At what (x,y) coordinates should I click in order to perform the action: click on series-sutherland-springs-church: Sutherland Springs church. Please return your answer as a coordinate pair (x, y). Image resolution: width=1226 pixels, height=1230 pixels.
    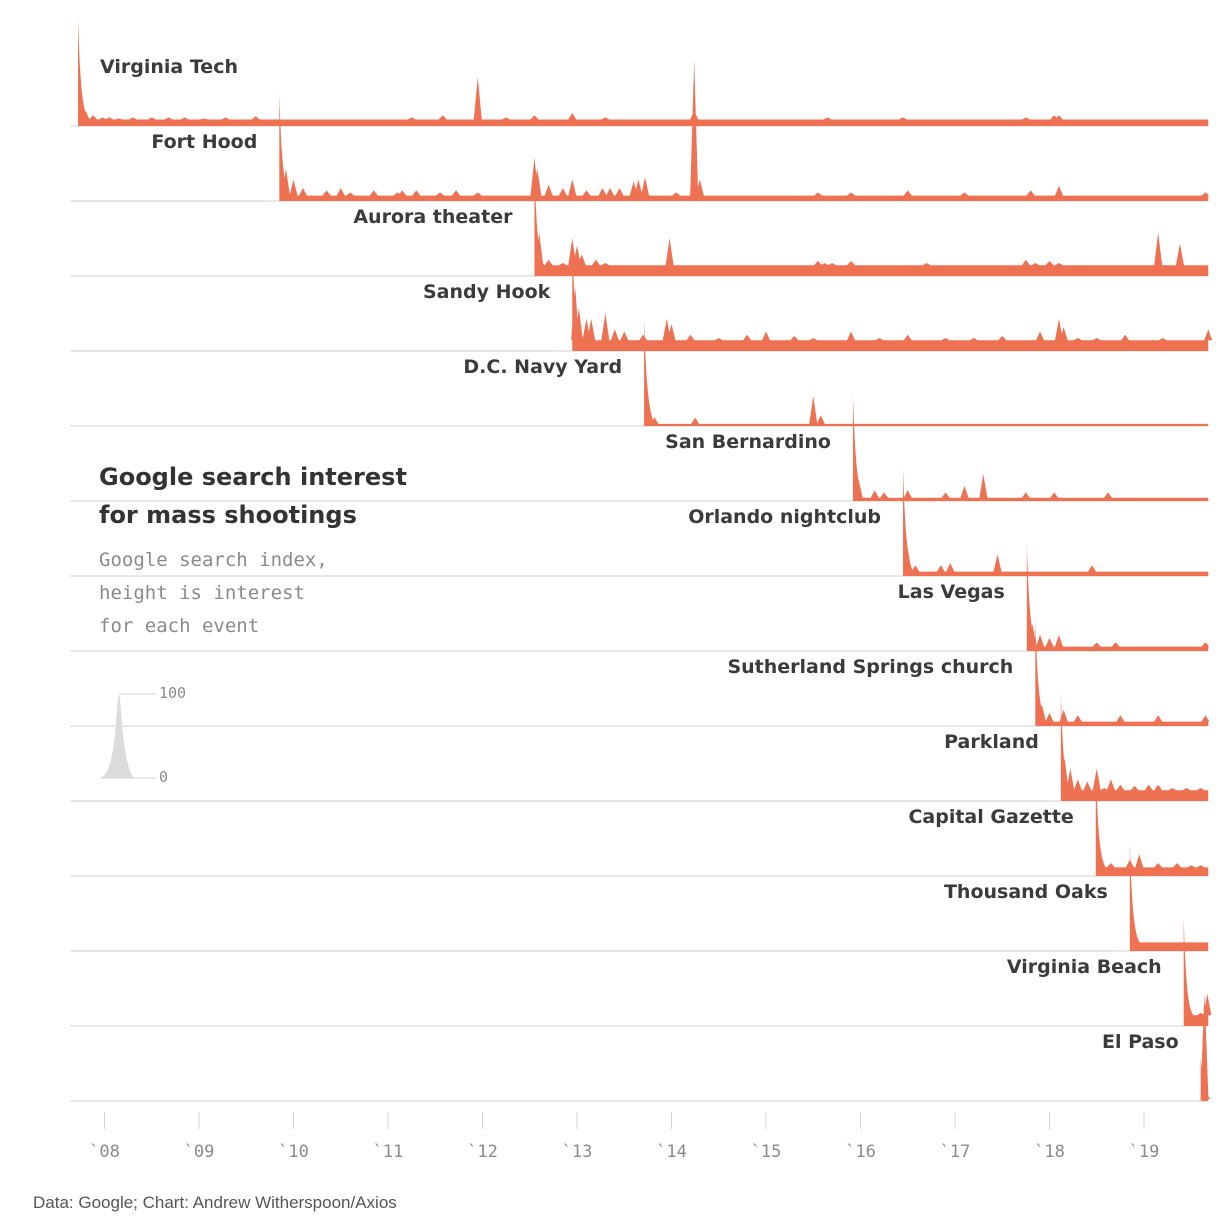
    Looking at the image, I should click on (640, 672).